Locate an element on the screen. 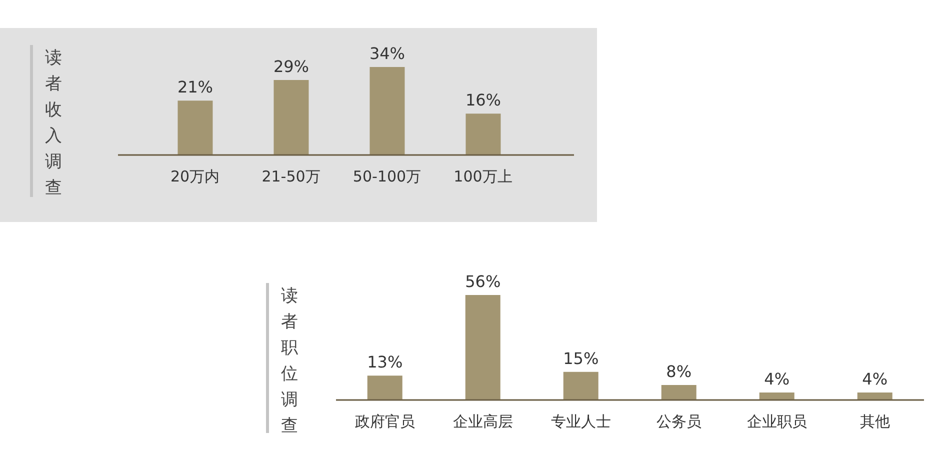  data-label: 29% is located at coordinates (291, 66).